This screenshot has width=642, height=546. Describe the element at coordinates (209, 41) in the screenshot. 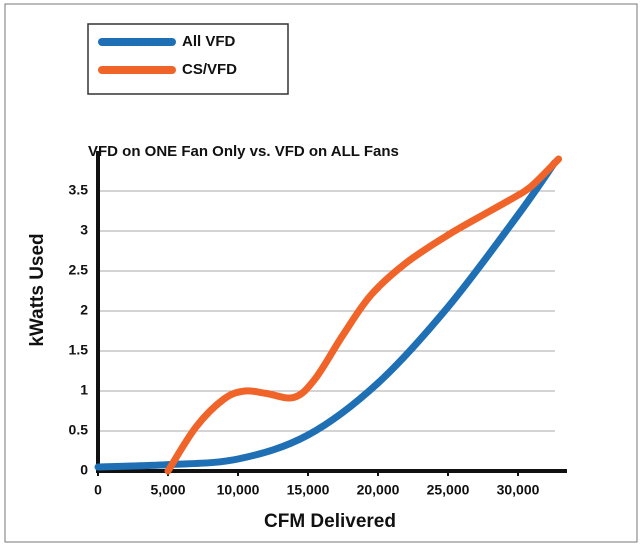

I see `legend-label: All VFD` at that location.